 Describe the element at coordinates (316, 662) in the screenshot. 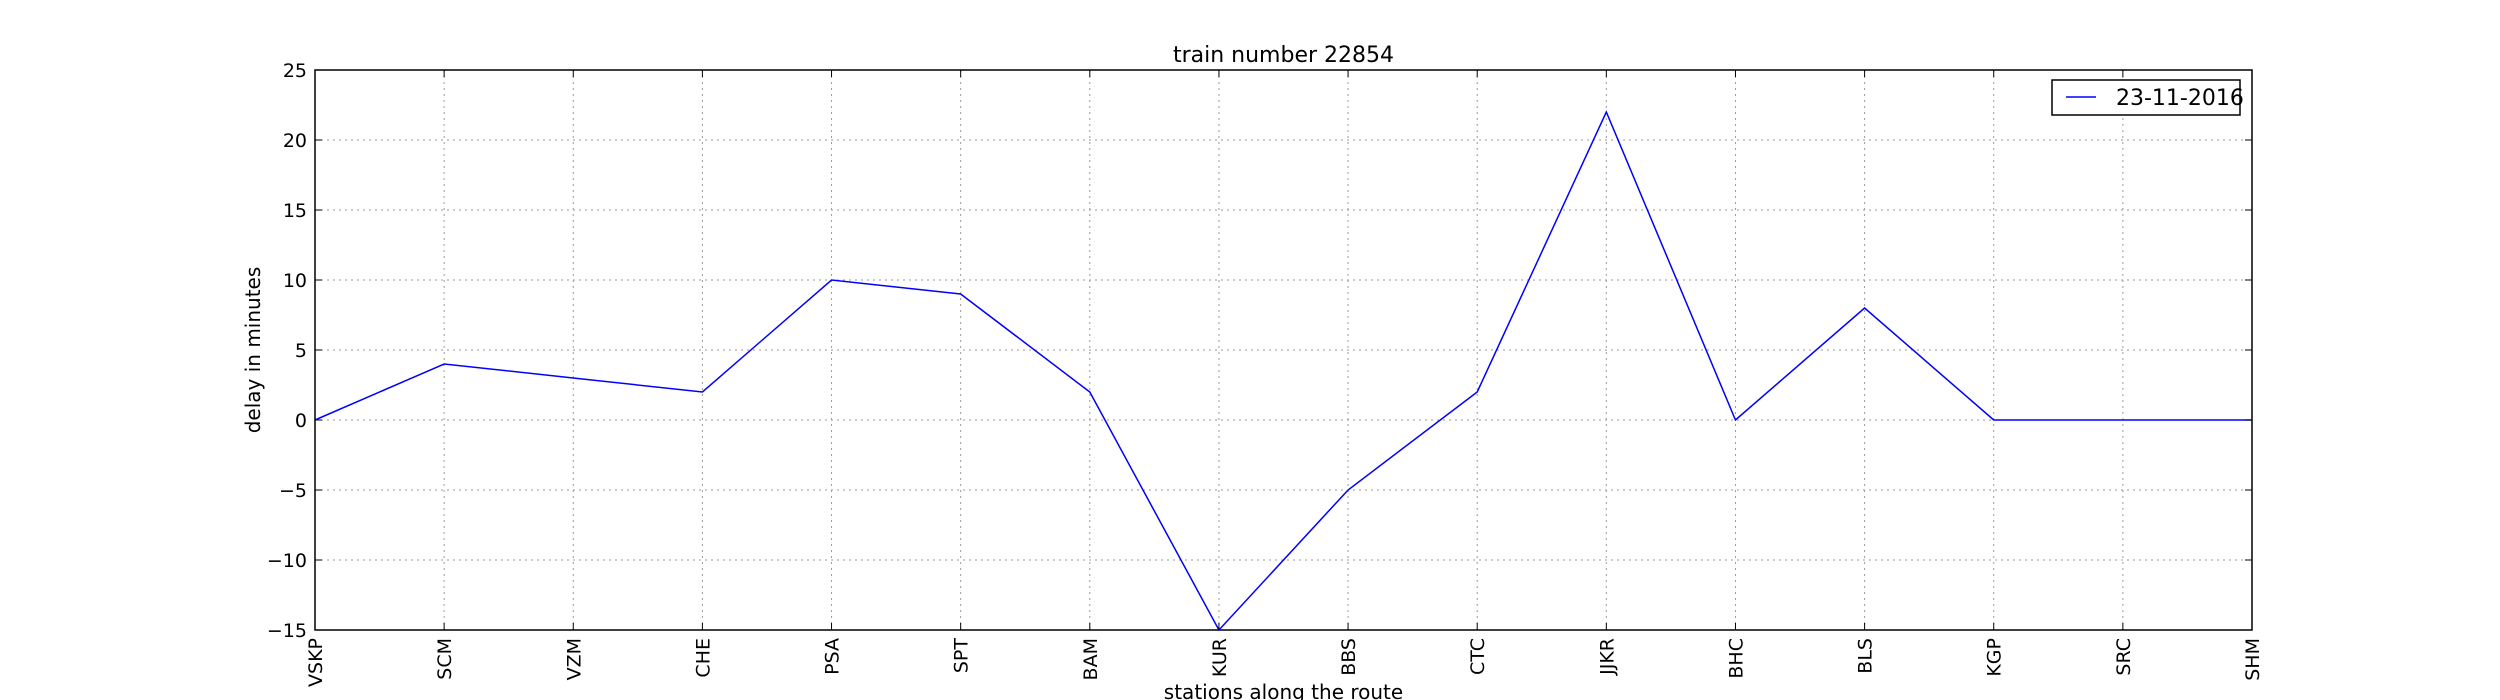

I see `x-tick-label-vskp: VSKP` at that location.